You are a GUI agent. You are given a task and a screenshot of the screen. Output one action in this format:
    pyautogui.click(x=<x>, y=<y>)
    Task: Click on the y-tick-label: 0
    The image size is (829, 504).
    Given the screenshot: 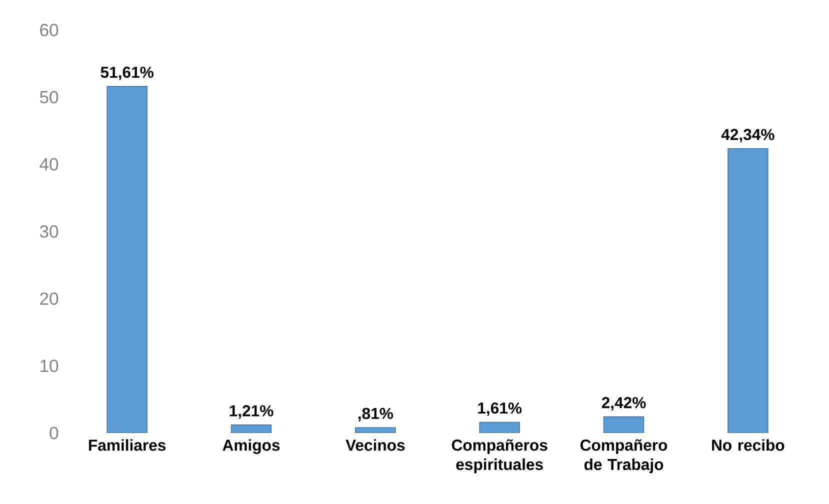 What is the action you would take?
    pyautogui.click(x=54, y=433)
    